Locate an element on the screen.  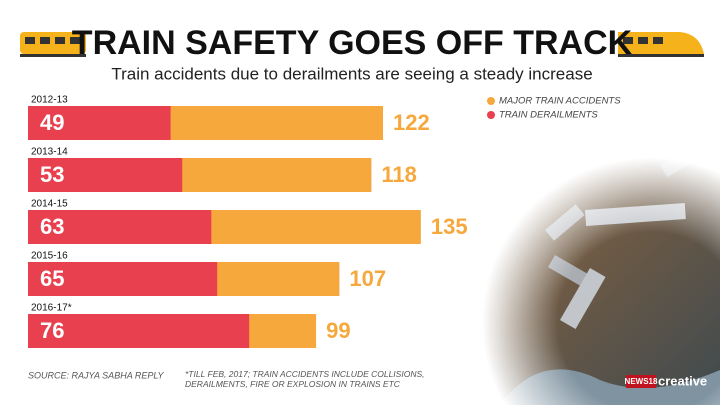
value-label: 76 is located at coordinates (52, 330).